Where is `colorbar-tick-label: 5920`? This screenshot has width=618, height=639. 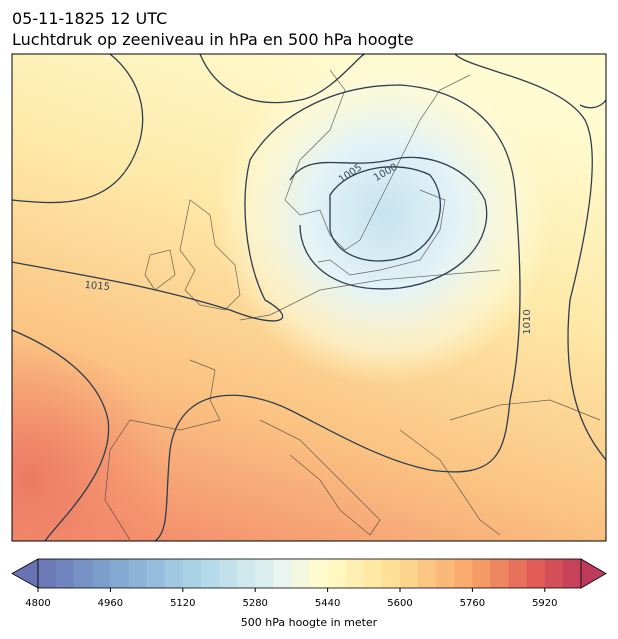 colorbar-tick-label: 5920 is located at coordinates (544, 603).